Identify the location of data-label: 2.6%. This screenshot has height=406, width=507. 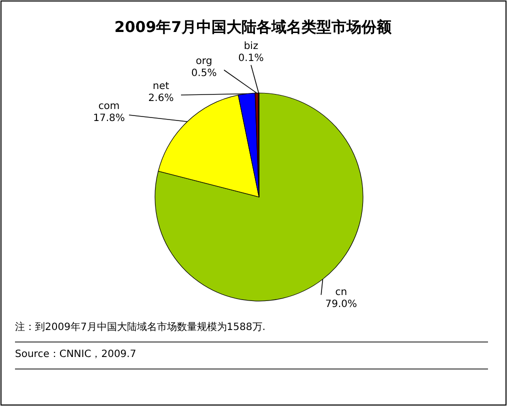
(161, 98).